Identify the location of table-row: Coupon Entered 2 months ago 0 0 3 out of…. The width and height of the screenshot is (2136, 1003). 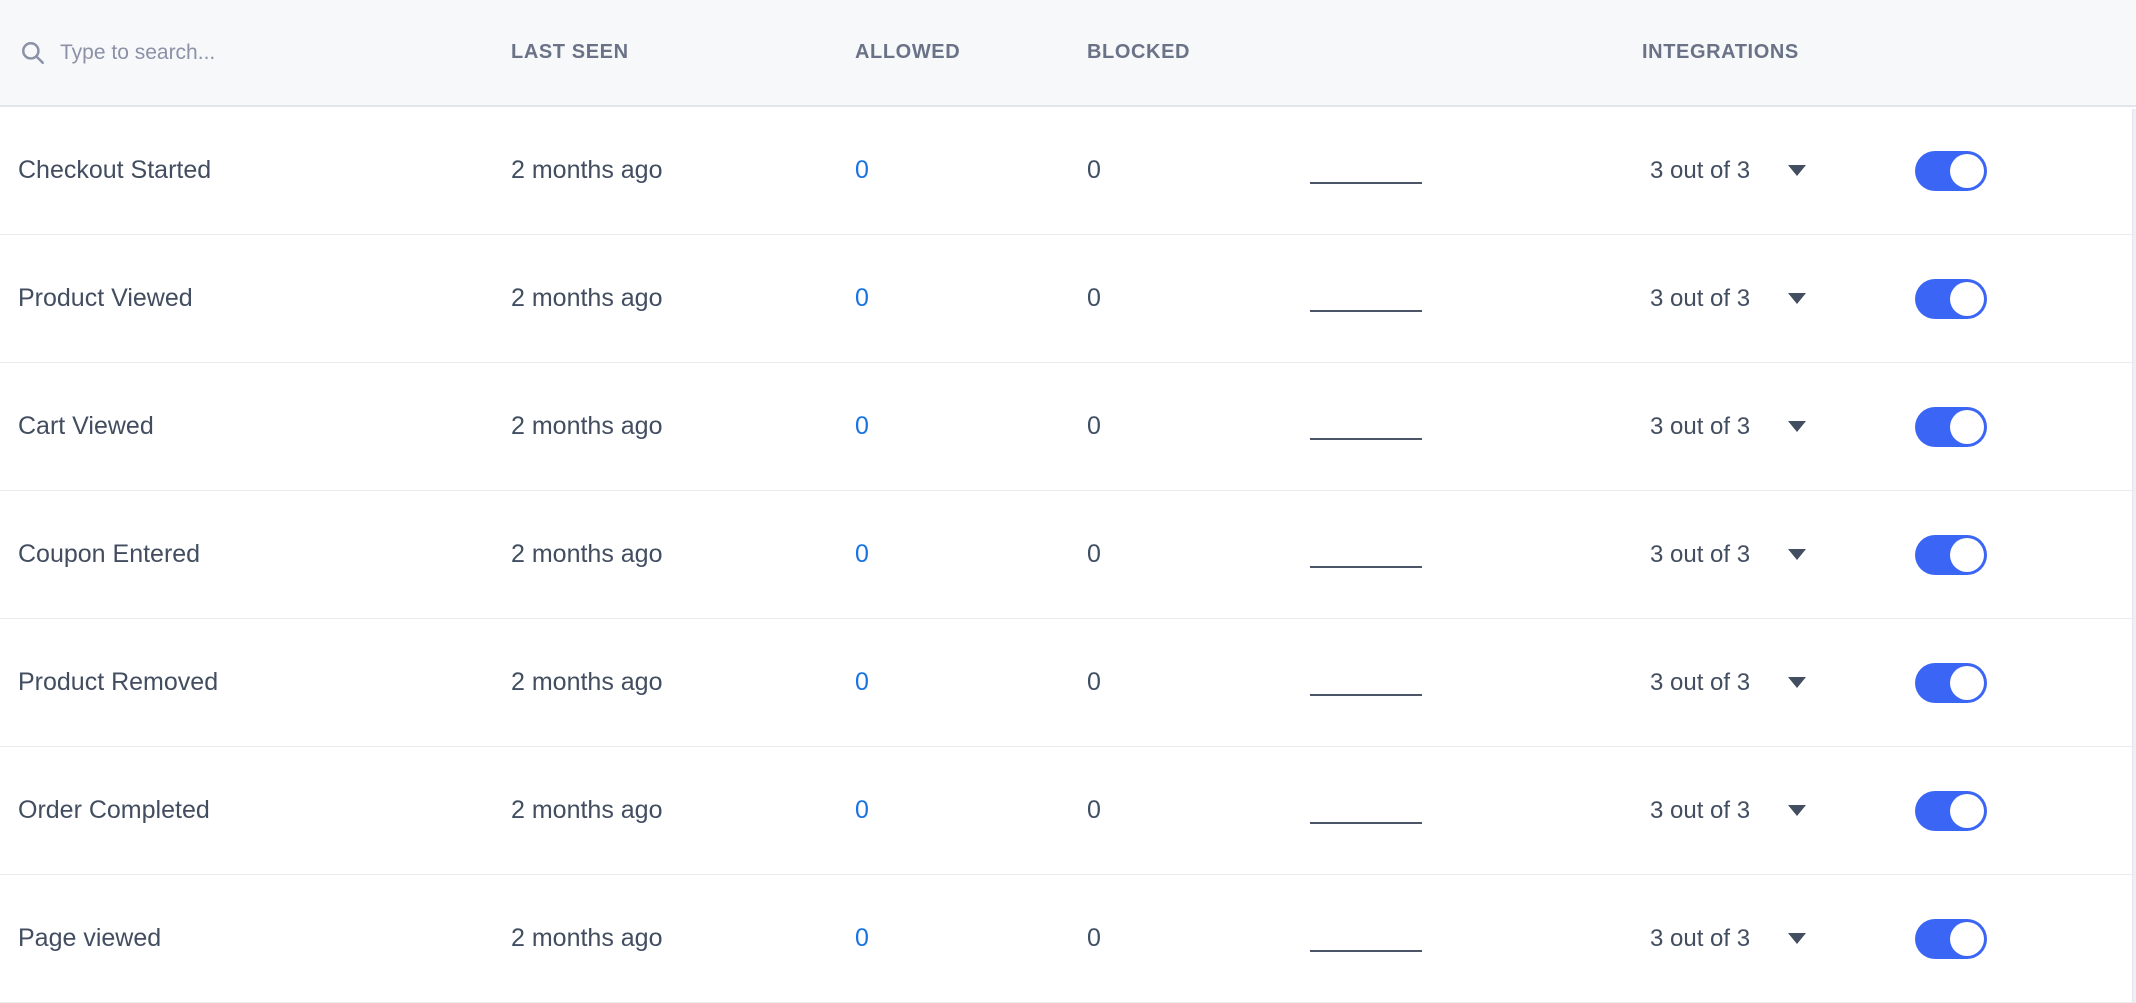
(1068, 555).